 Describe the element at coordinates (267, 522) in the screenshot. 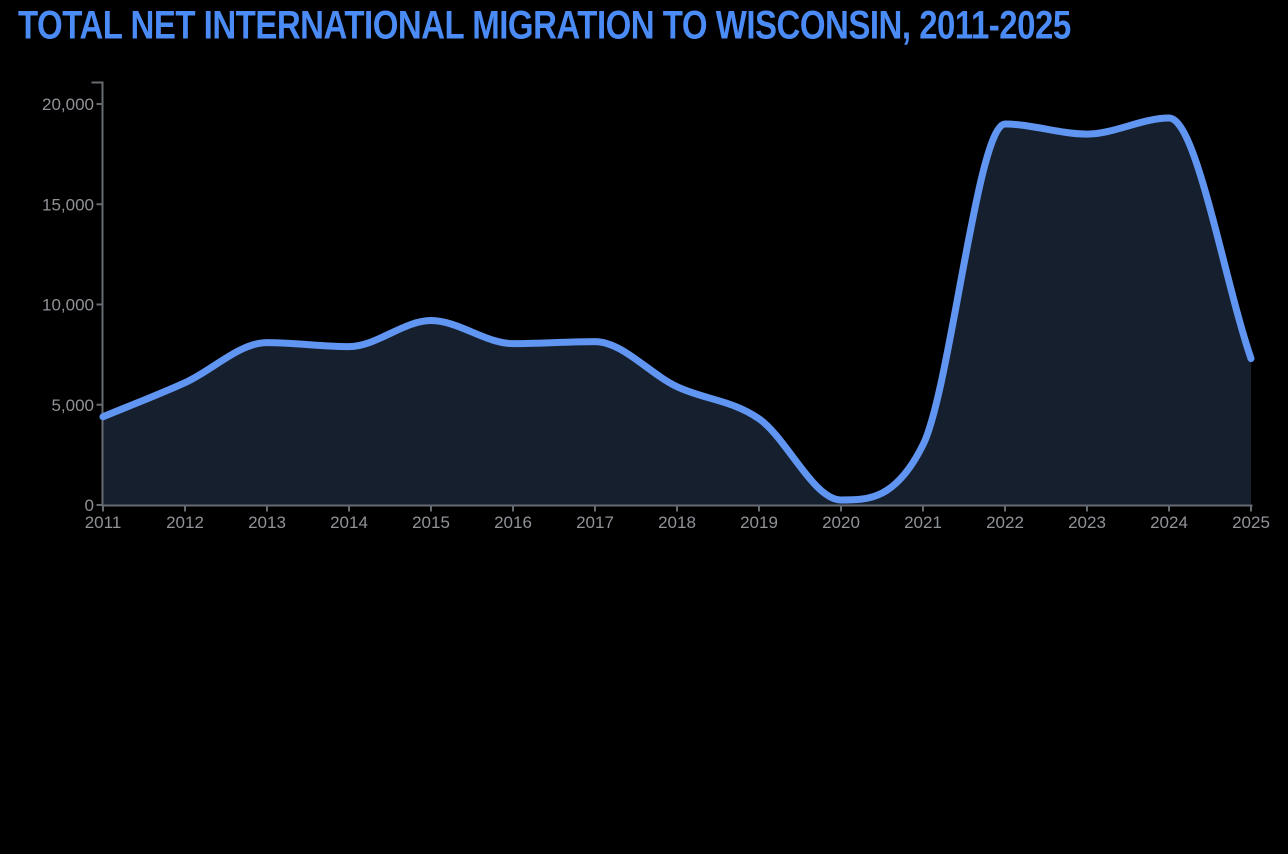

I see `x-tick-label: 2013` at that location.